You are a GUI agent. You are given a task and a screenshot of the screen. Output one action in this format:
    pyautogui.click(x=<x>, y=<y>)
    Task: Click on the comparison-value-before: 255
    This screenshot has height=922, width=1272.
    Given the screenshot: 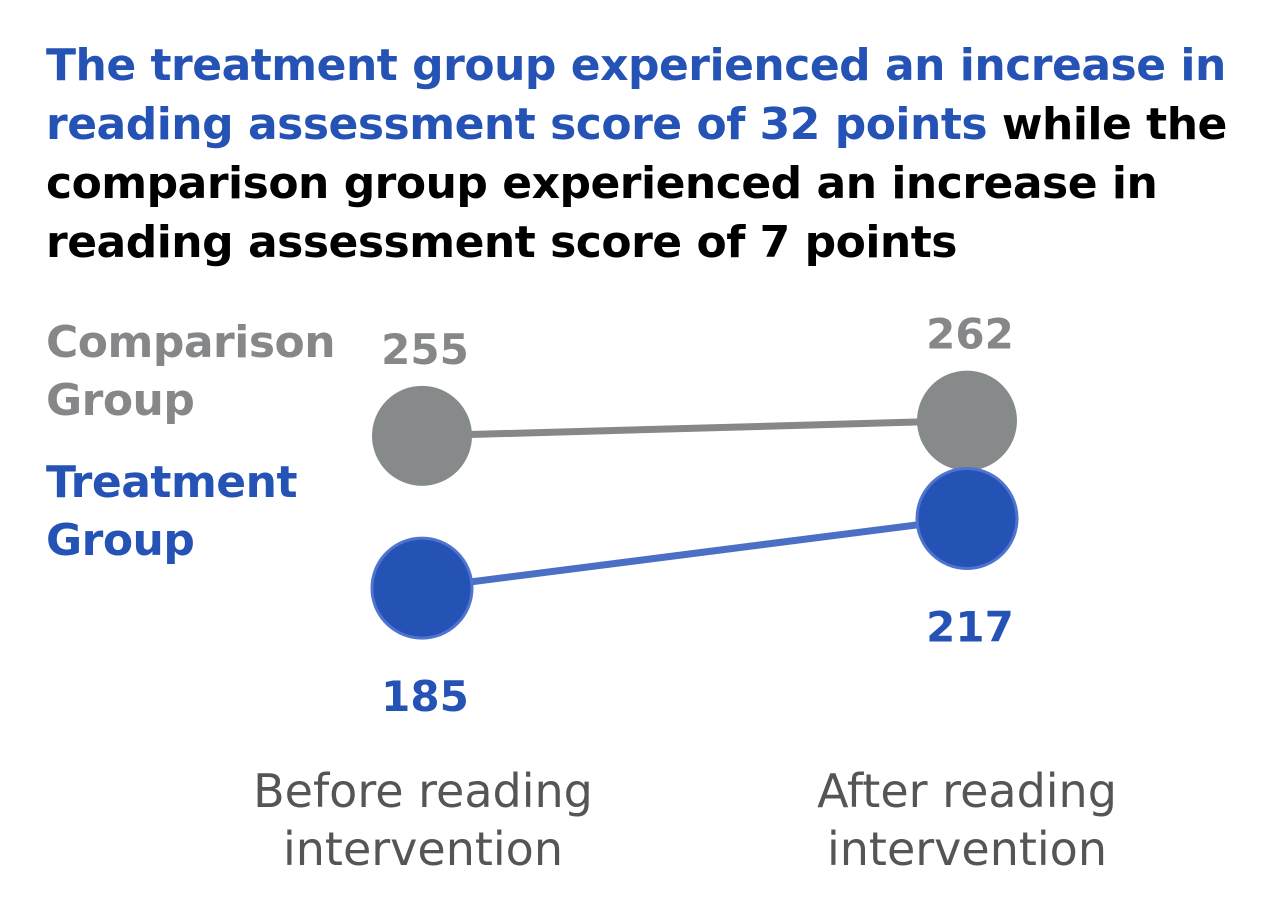 What is the action you would take?
    pyautogui.click(x=425, y=349)
    